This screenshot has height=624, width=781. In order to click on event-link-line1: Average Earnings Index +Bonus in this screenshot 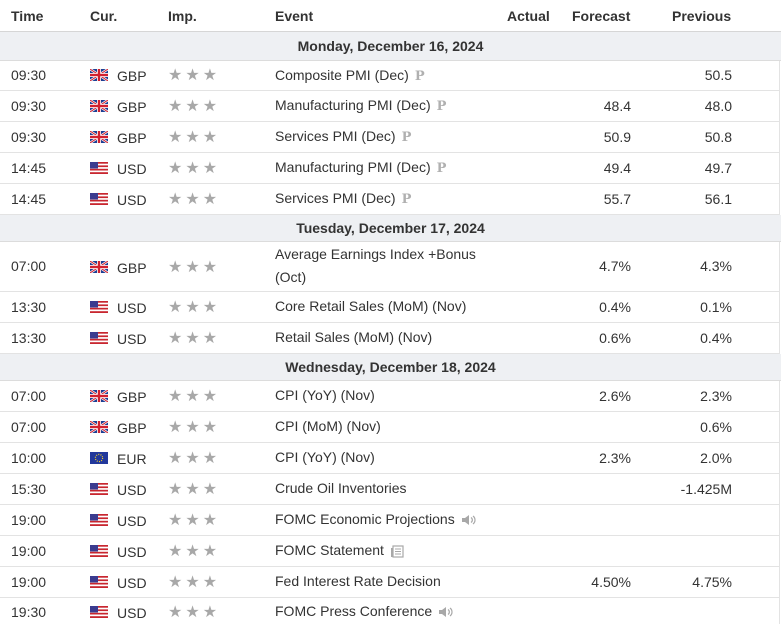, I will do `click(375, 254)`.